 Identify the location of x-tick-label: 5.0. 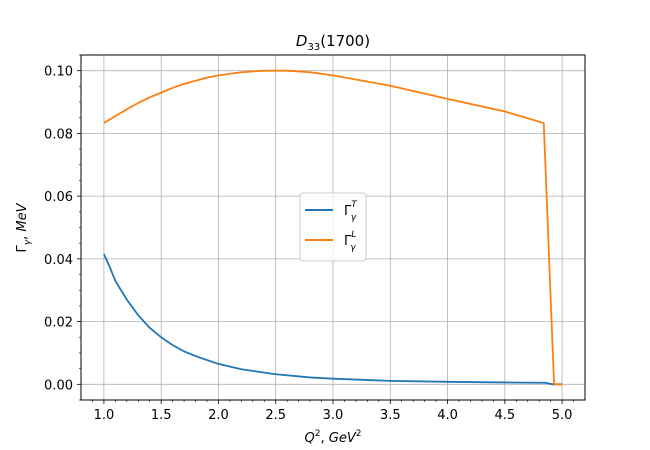
(562, 415).